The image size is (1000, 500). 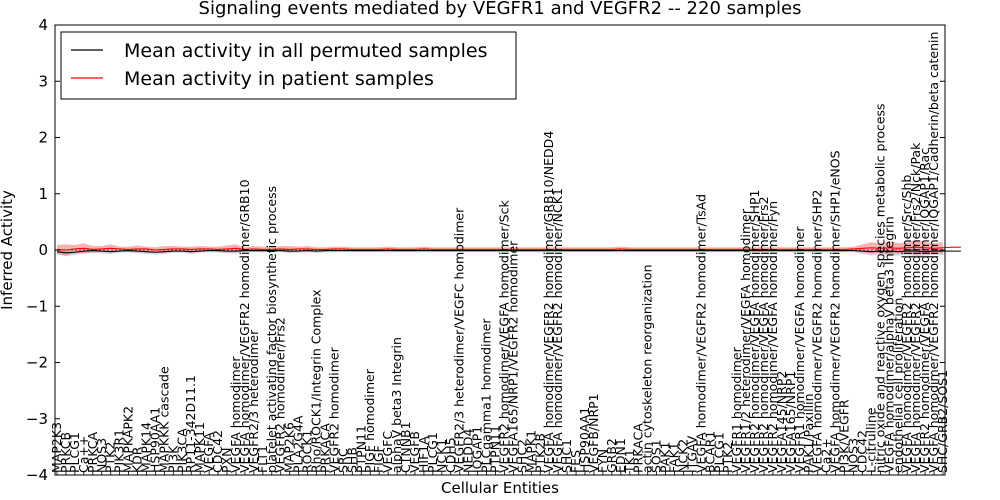 I want to click on category-label: VEGFA homodimer/VEGFR2 homodimer/TsAd, so click(x=700, y=333).